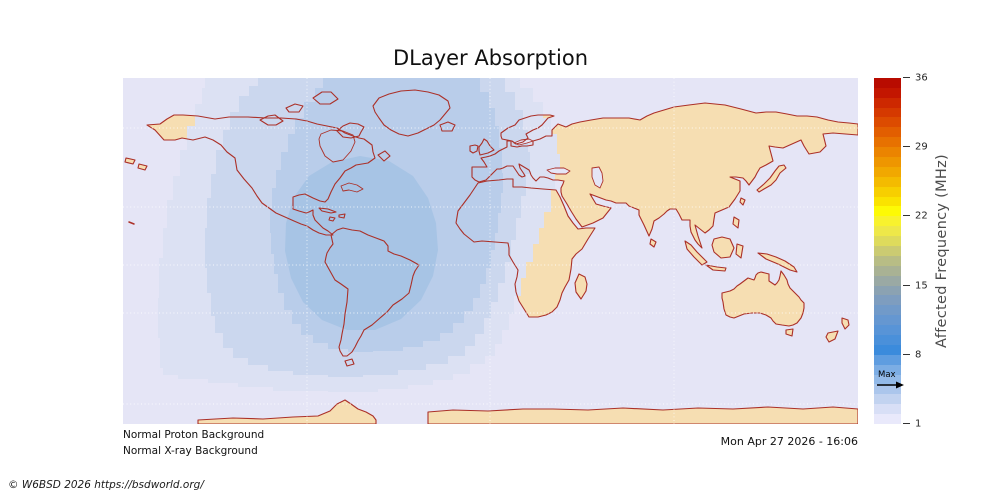 This screenshot has height=500, width=1000. Describe the element at coordinates (890, 385) in the screenshot. I see `max-arrow-icon` at that location.